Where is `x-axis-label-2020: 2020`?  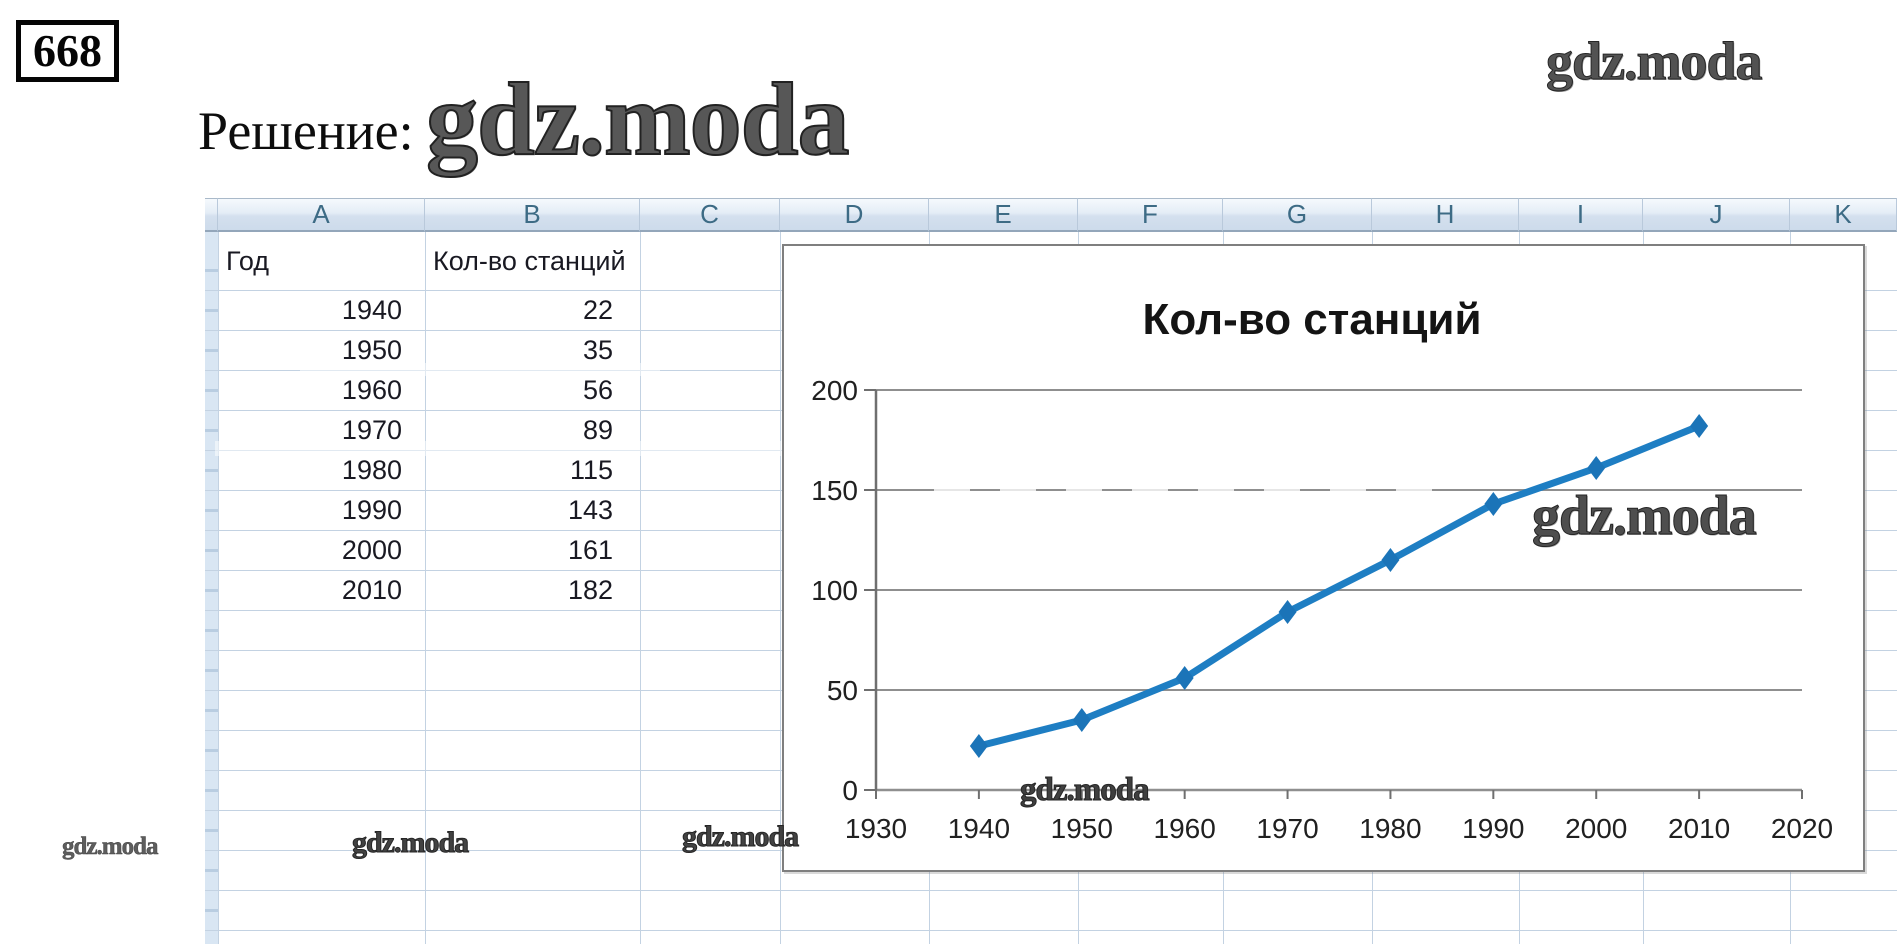
x-axis-label-2020: 2020 is located at coordinates (1802, 828).